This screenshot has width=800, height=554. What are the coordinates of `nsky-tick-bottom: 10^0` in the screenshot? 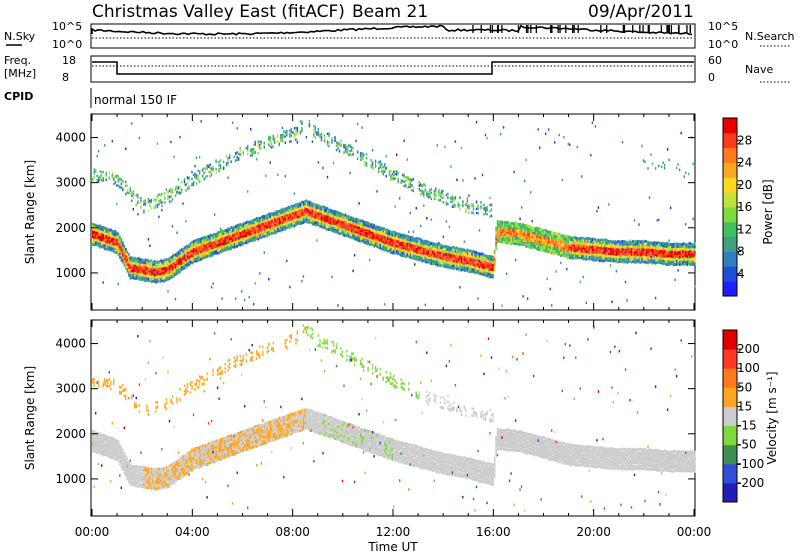 It's located at (67, 44).